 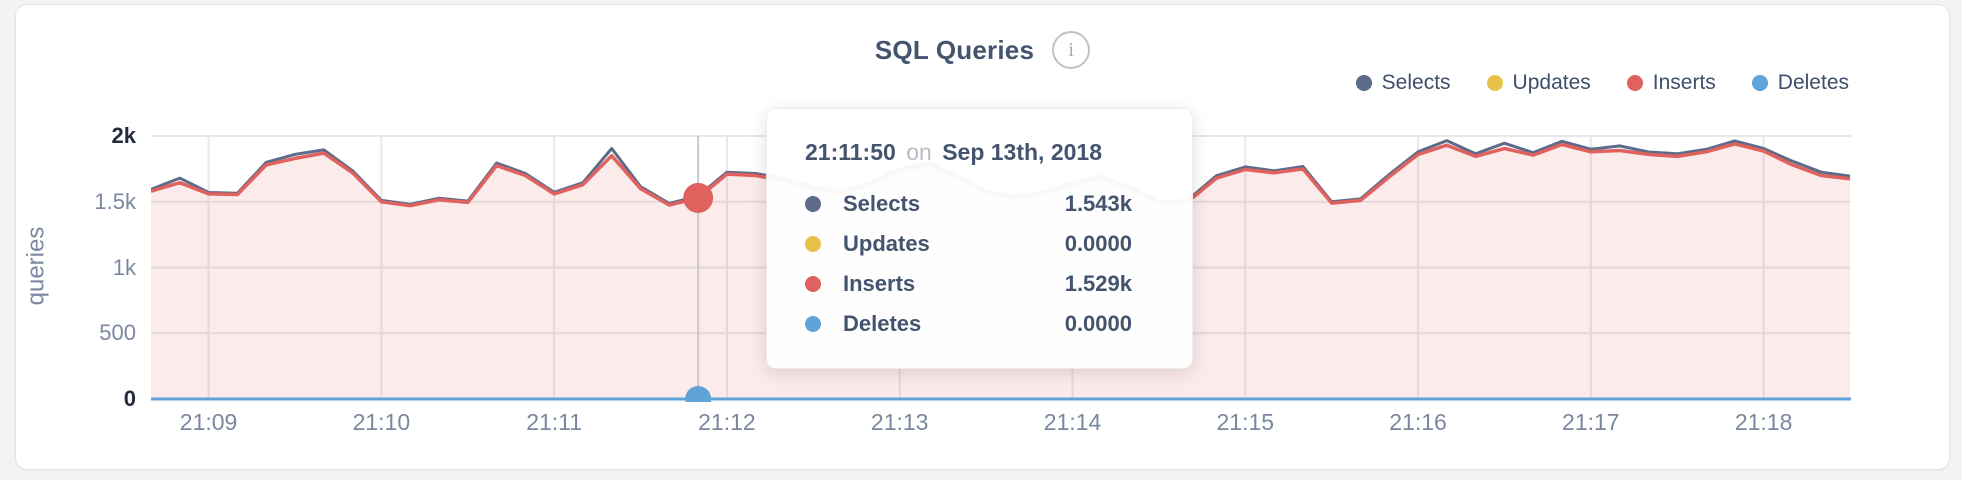 I want to click on x-tick-label: 21:10, so click(x=381, y=422).